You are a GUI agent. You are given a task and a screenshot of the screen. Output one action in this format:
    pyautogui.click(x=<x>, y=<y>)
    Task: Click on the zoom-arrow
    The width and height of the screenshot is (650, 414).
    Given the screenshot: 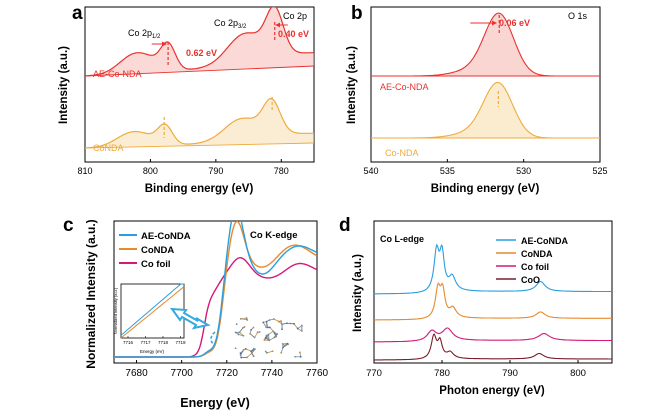 What is the action you would take?
    pyautogui.click(x=190, y=318)
    